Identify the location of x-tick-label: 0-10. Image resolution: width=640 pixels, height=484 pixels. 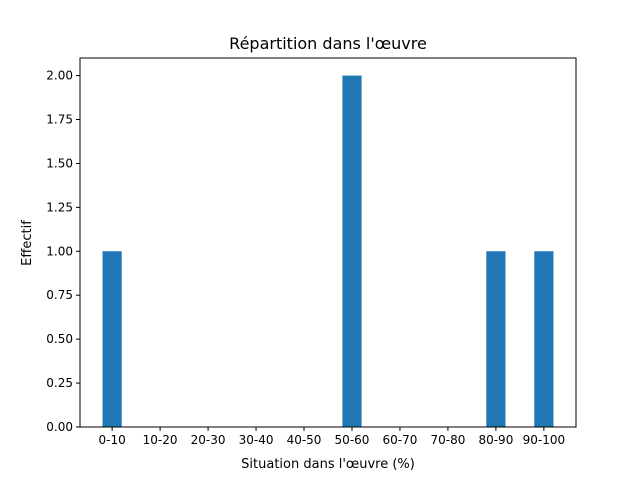
(112, 440).